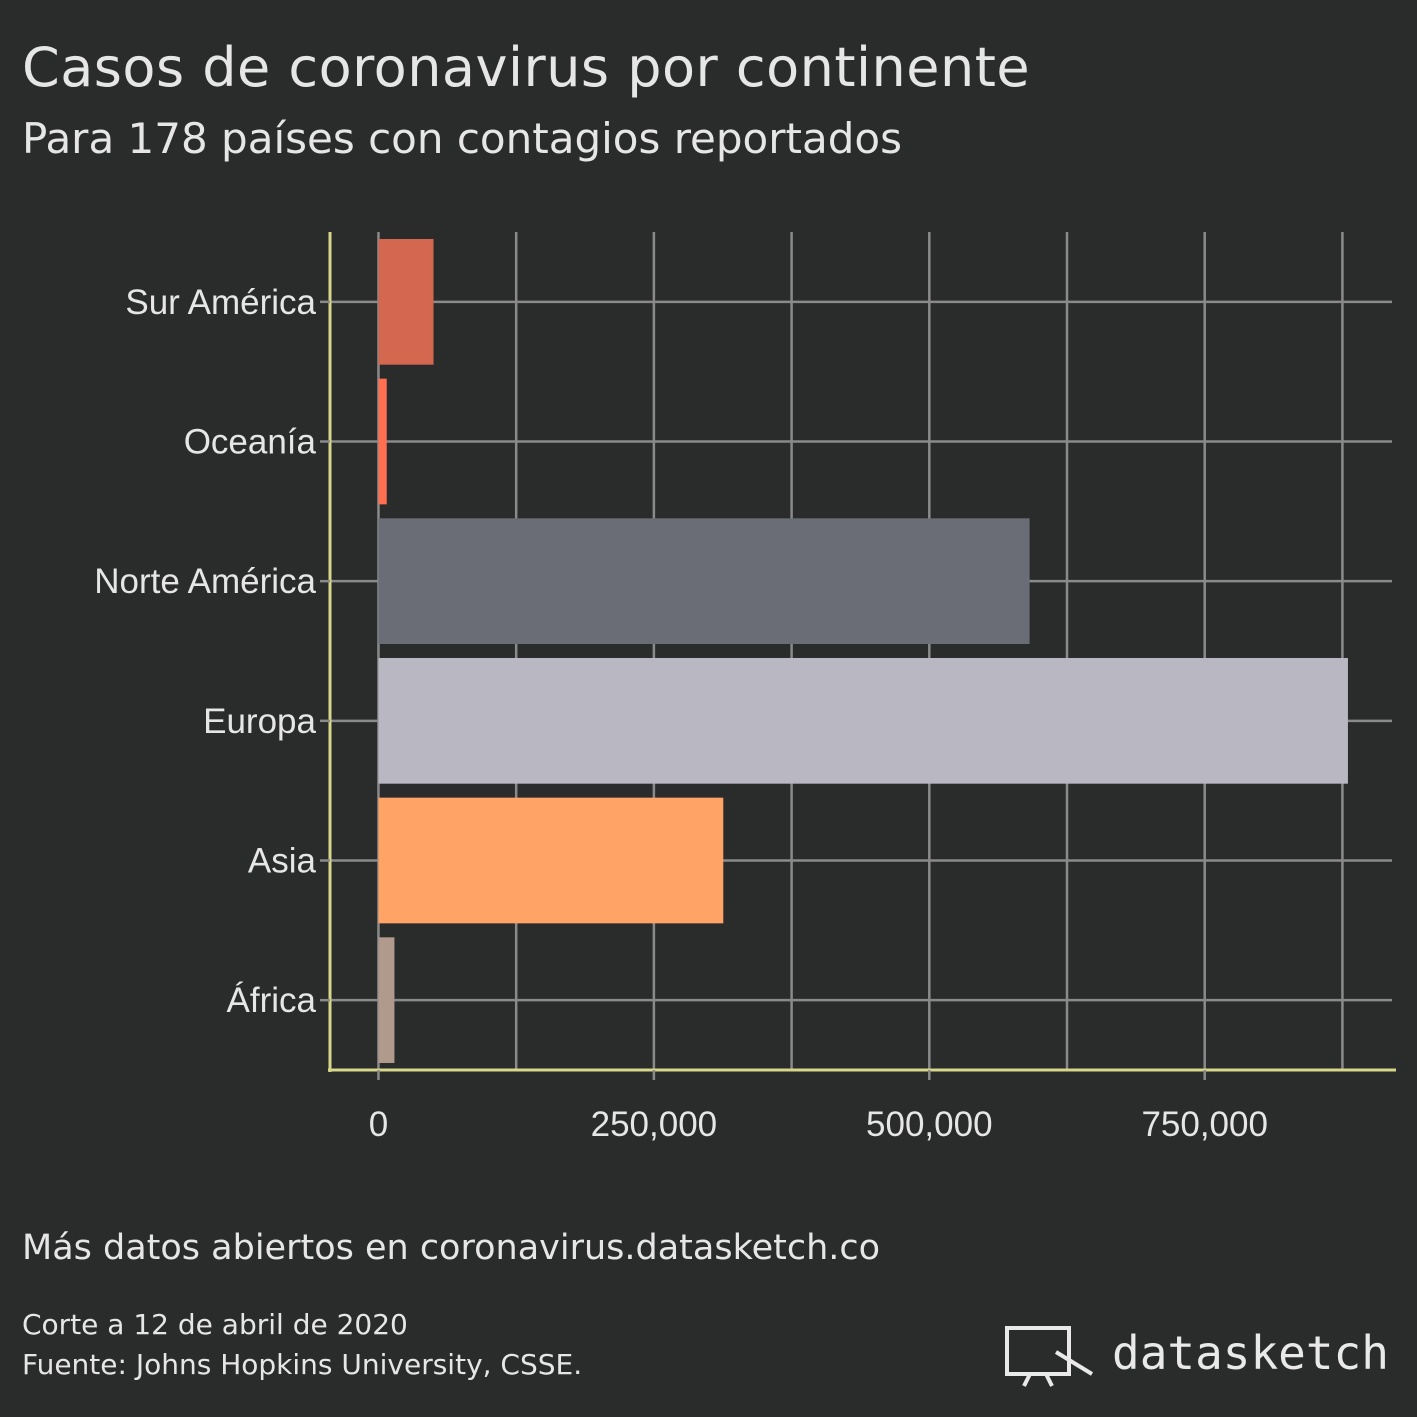 The width and height of the screenshot is (1417, 1417). Describe the element at coordinates (272, 1000) in the screenshot. I see `y-tick-label: África` at that location.